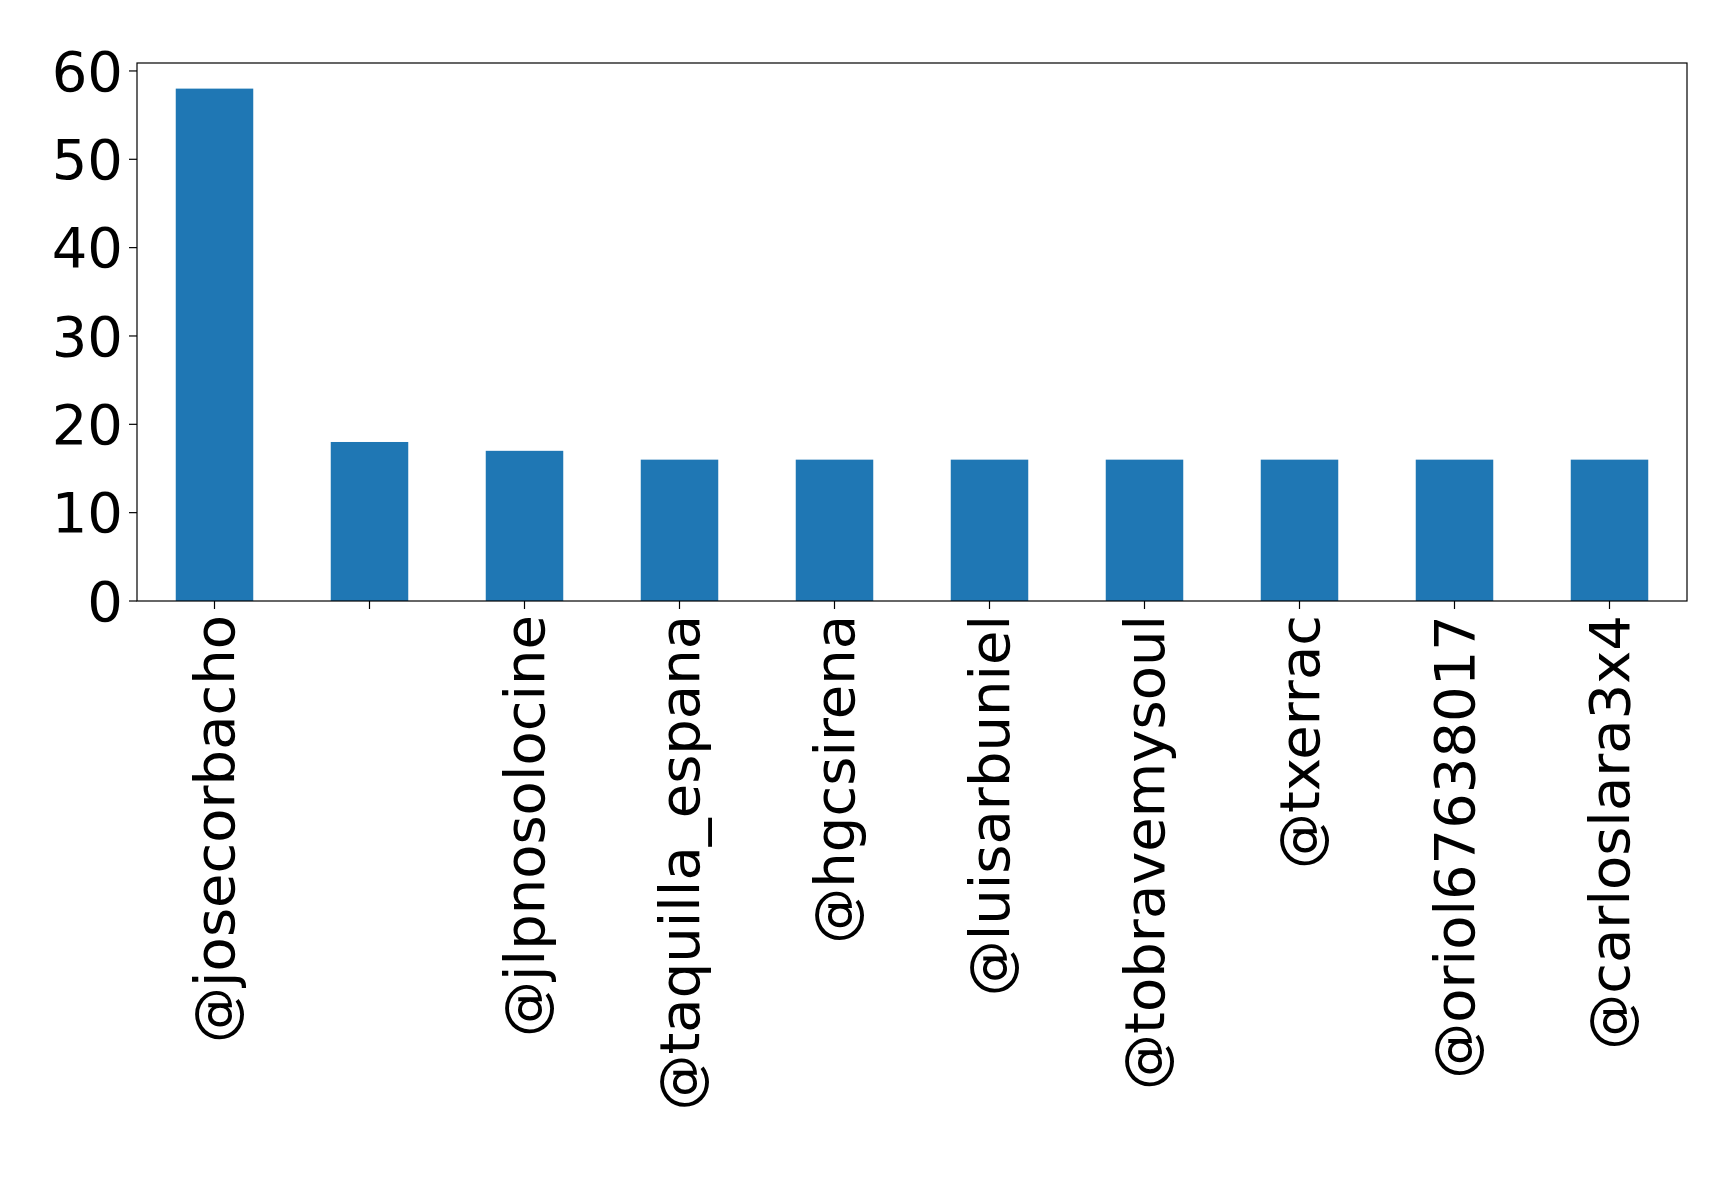 This screenshot has height=1196, width=1719. I want to click on x-tick-label: @carloslara3x4, so click(1610, 832).